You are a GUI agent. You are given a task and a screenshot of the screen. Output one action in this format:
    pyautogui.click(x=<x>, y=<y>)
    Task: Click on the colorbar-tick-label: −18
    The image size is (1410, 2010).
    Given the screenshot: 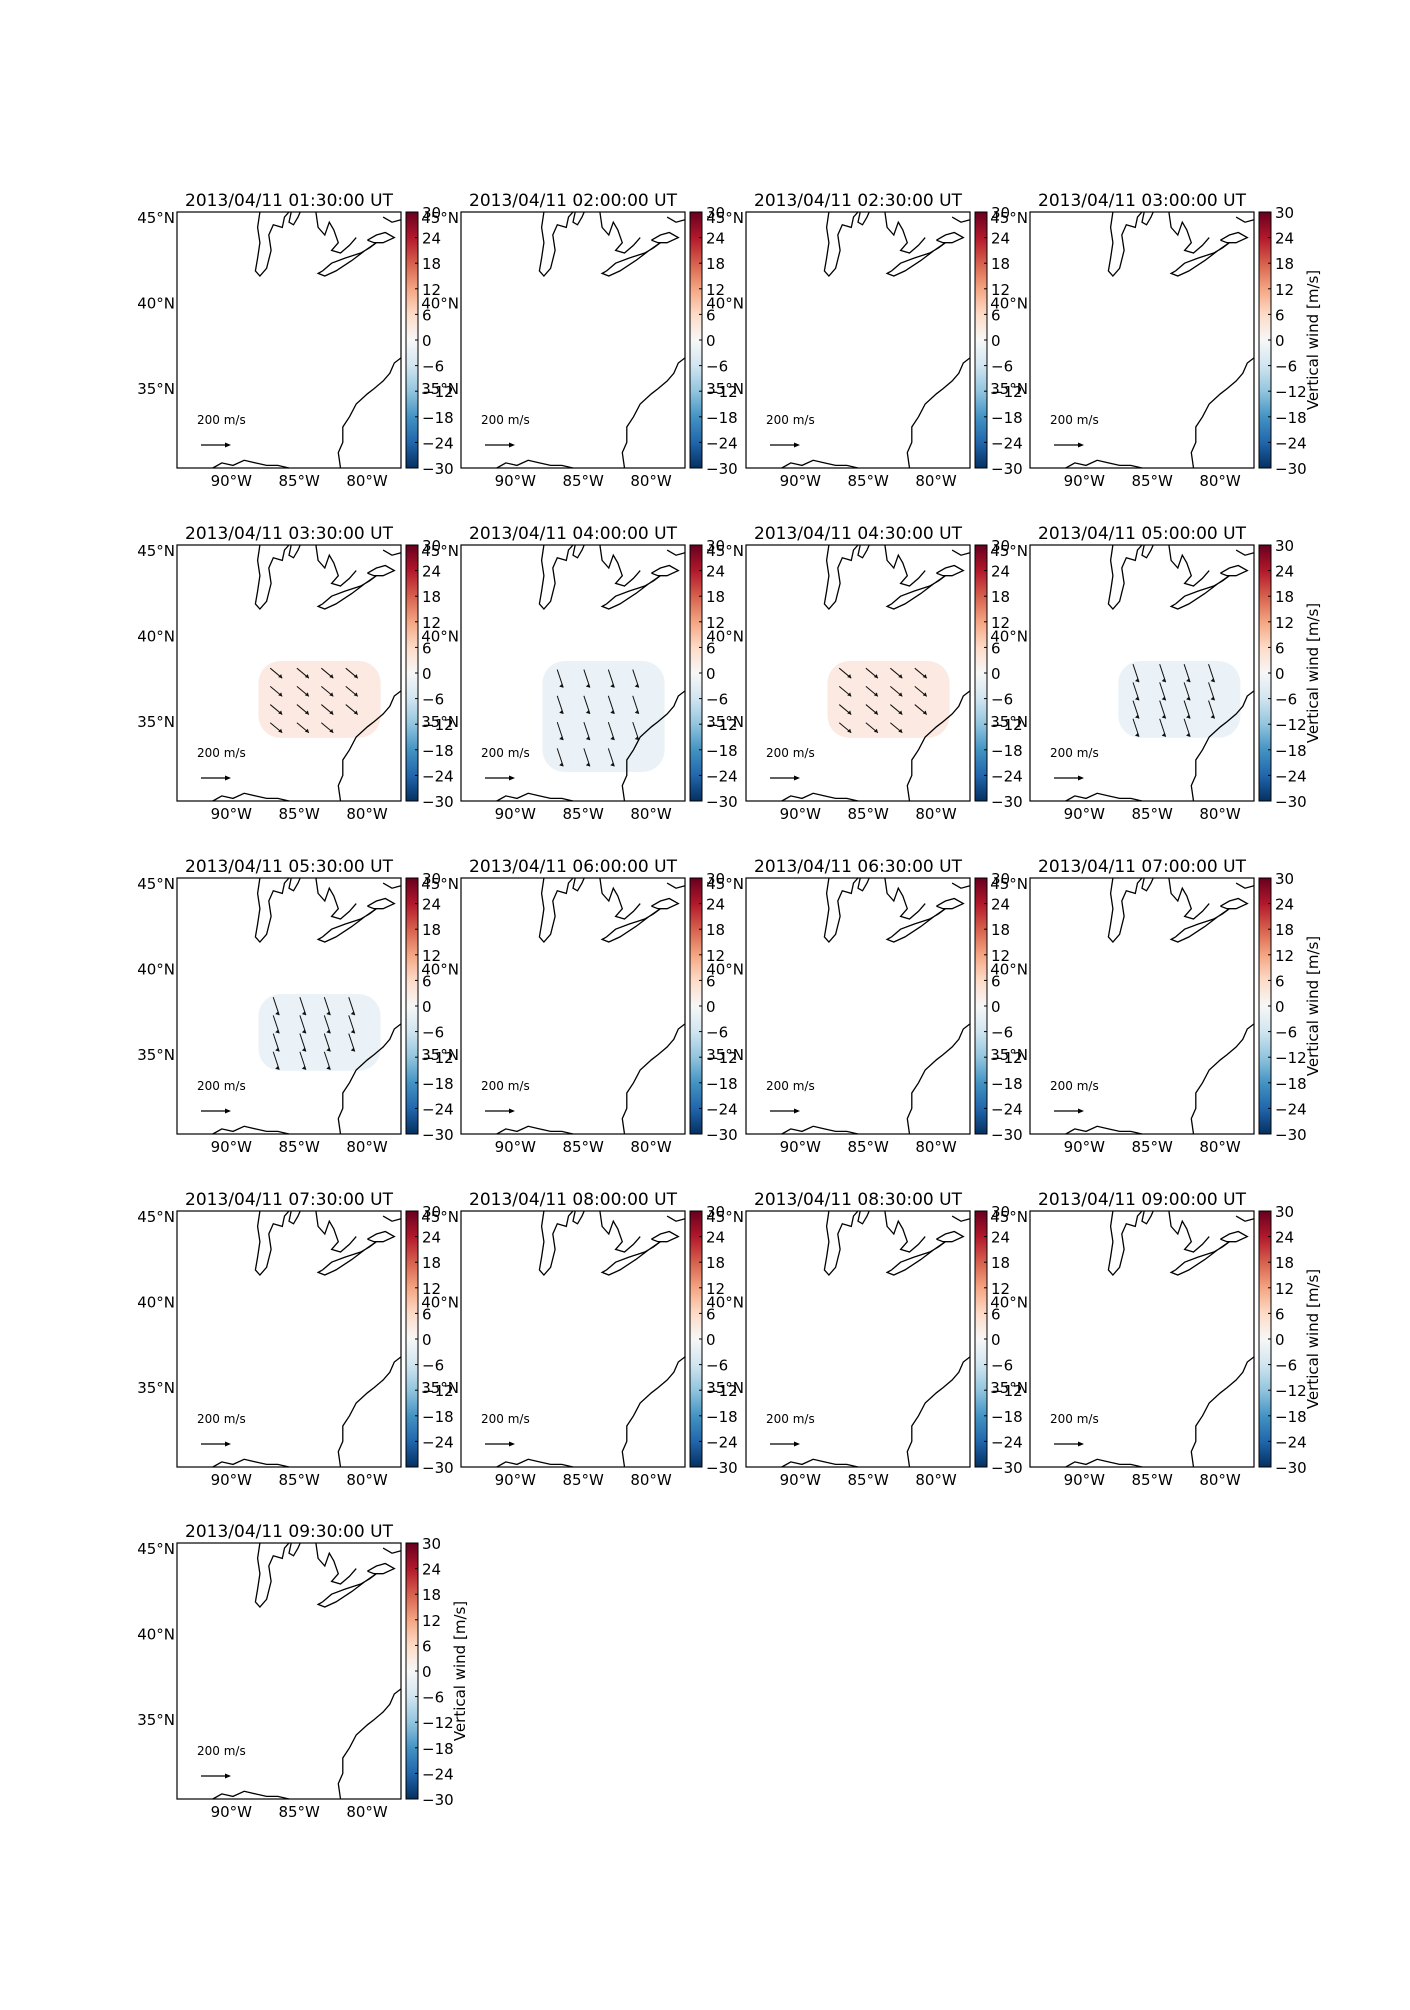 What is the action you would take?
    pyautogui.click(x=438, y=1749)
    